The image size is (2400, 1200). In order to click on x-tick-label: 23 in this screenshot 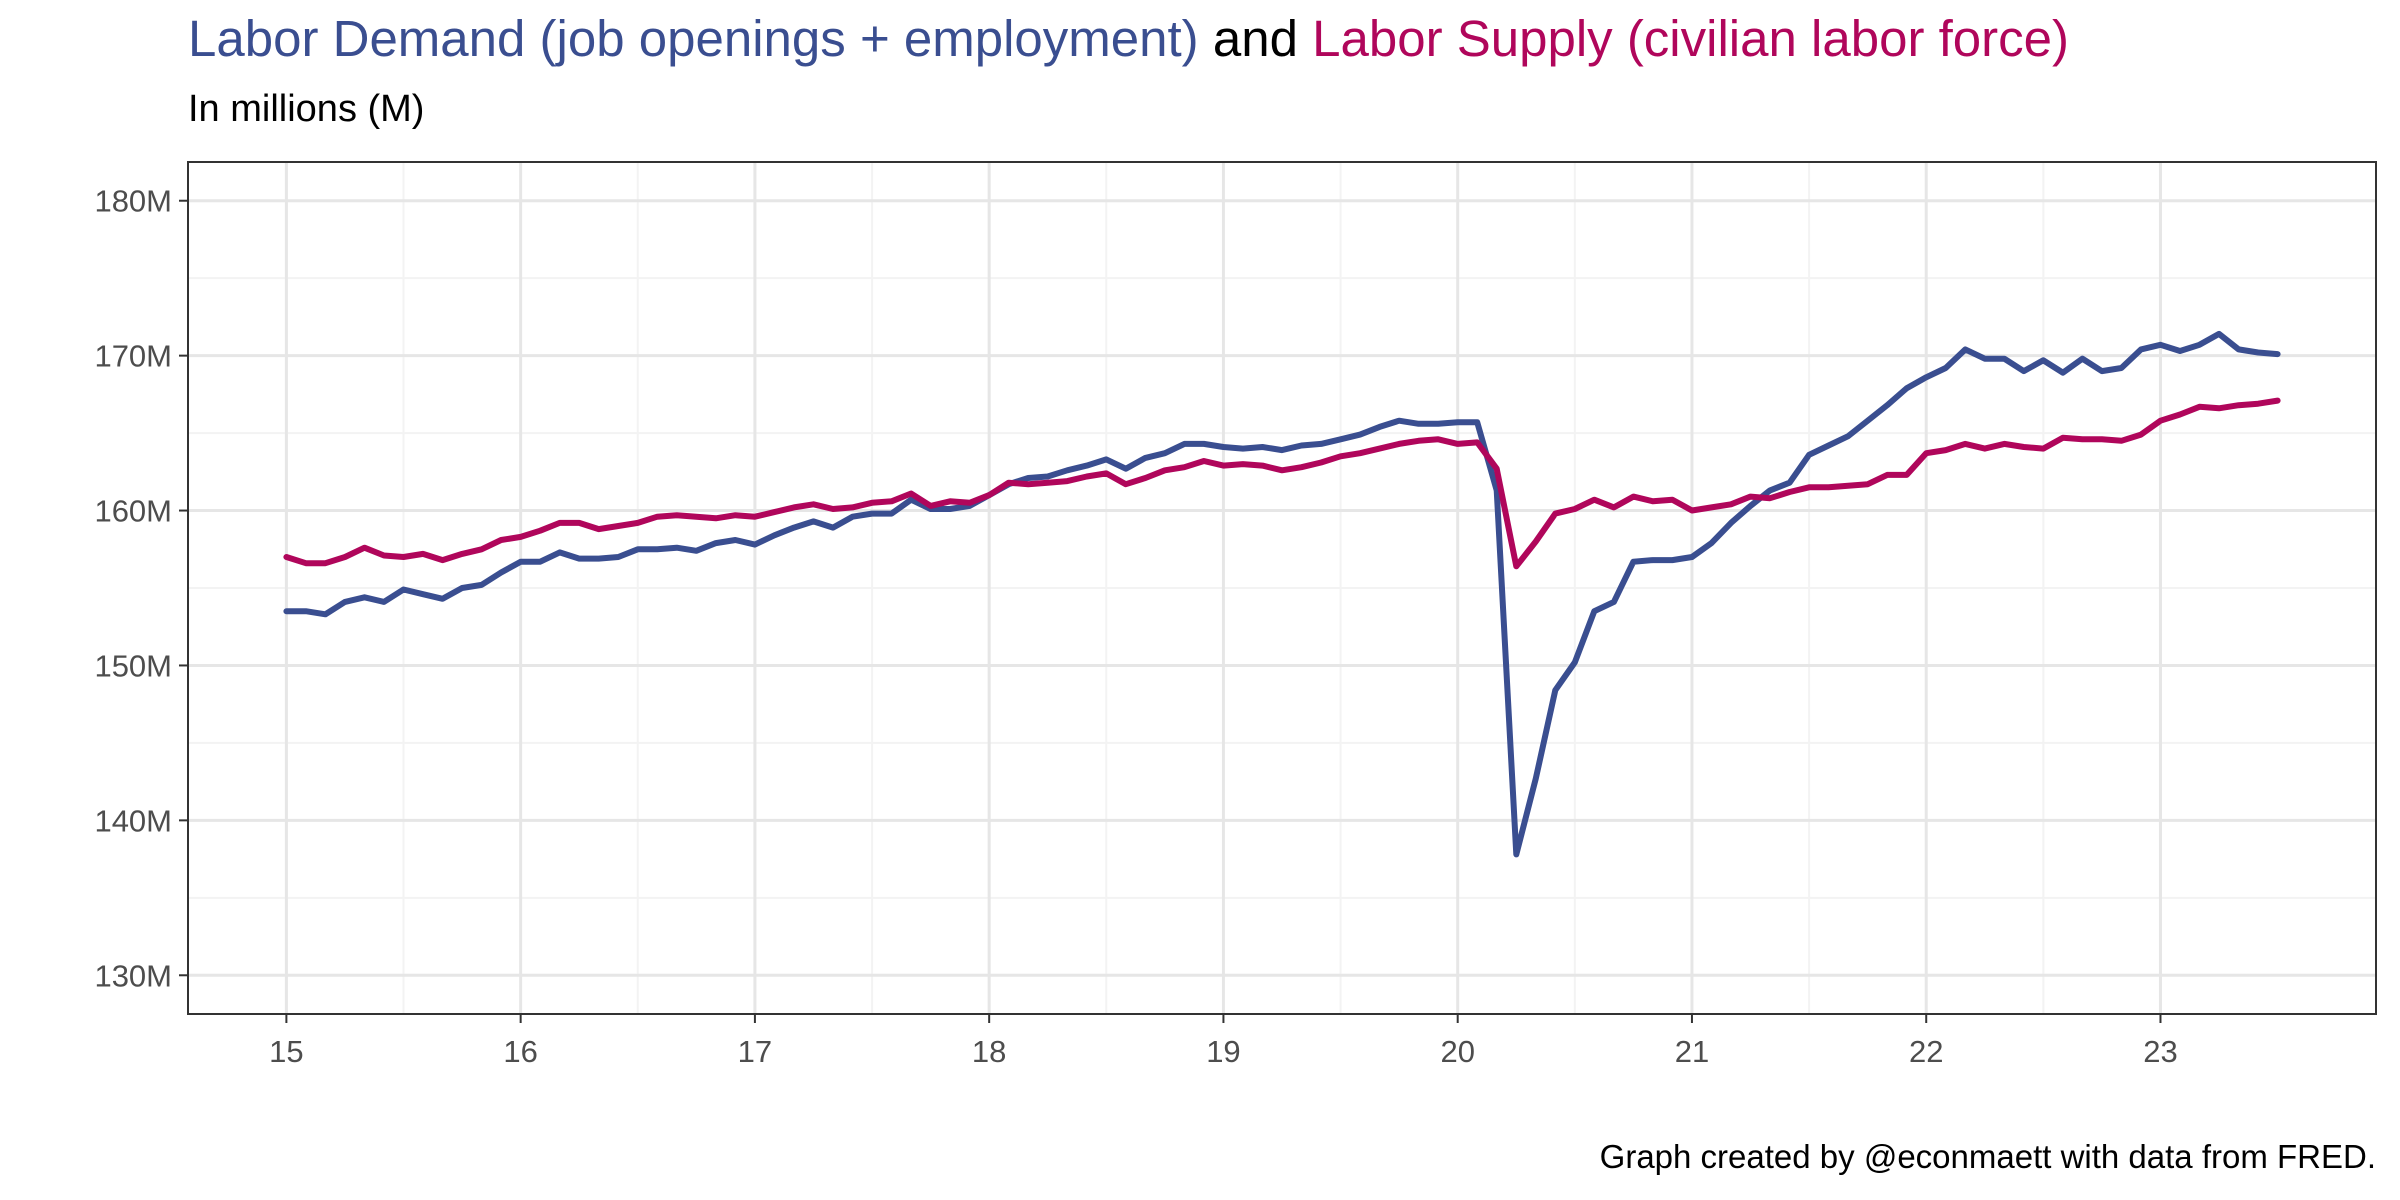, I will do `click(2160, 1051)`.